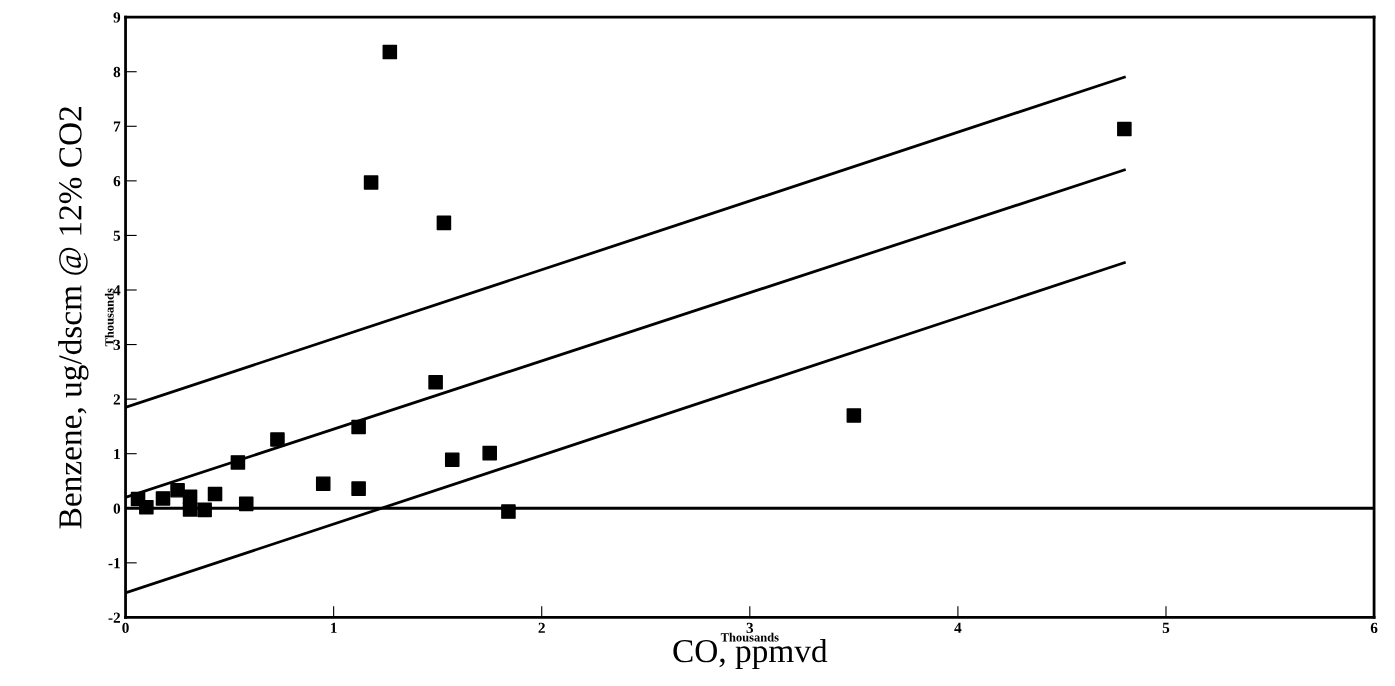 Image resolution: width=1395 pixels, height=686 pixels. What do you see at coordinates (73, 318) in the screenshot?
I see `y-axis-title: Benzene, ug/dscm @ 12% CO2` at bounding box center [73, 318].